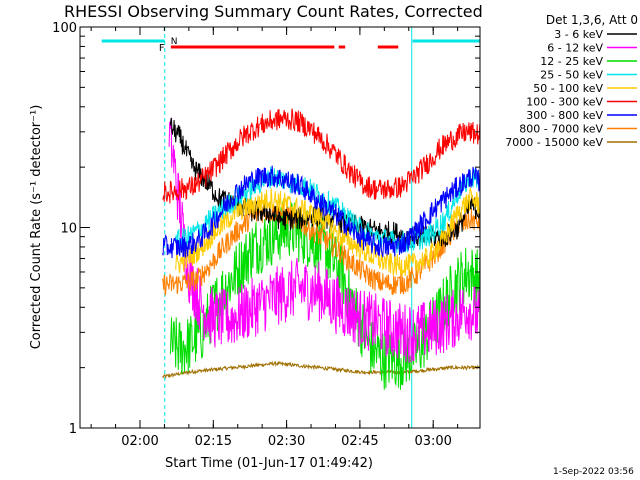  I want to click on footer-timestamp: 1-Sep-2022 03:56, so click(593, 472).